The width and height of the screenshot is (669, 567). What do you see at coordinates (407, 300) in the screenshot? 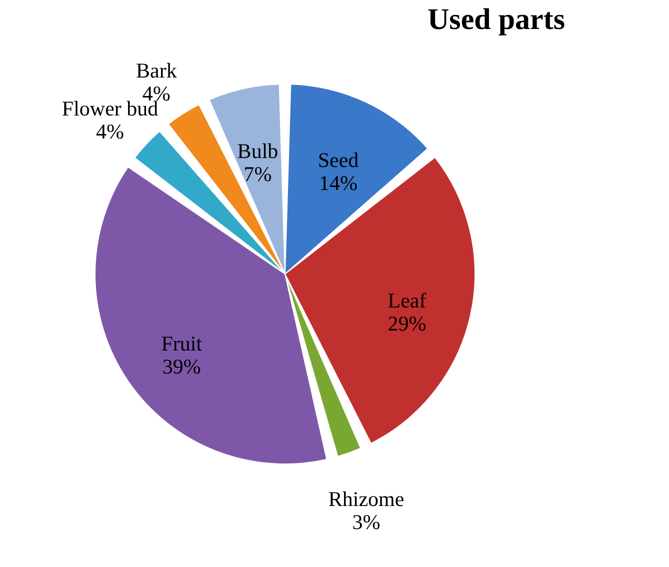
I see `slice-label: Leaf` at bounding box center [407, 300].